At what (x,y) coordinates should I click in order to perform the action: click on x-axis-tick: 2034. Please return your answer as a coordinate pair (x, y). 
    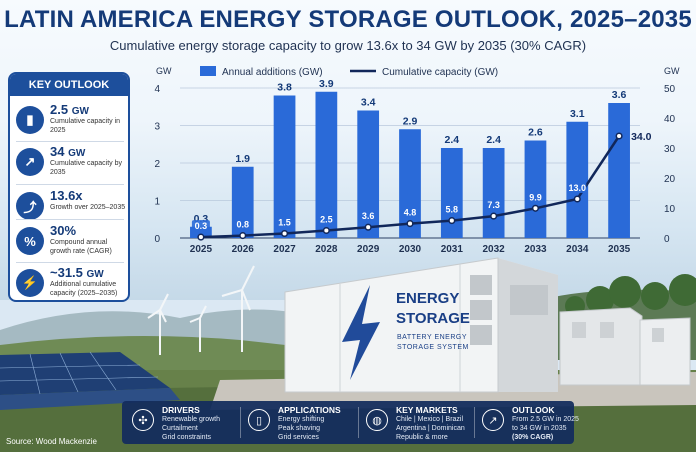
    Looking at the image, I should click on (577, 249).